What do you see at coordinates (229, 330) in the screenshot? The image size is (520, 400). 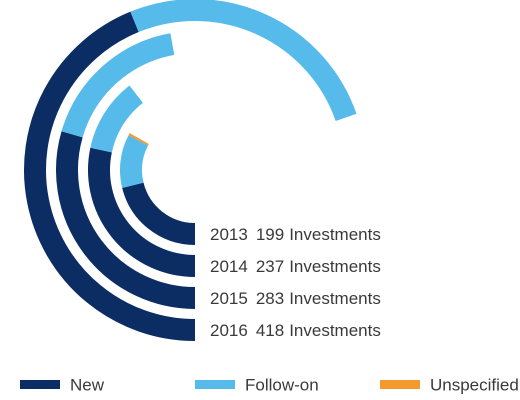 I see `year: 2016` at bounding box center [229, 330].